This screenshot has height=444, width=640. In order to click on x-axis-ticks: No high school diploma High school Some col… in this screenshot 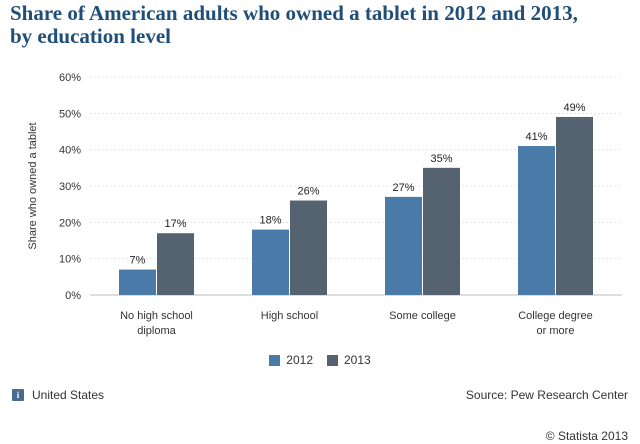, I will do `click(356, 323)`.